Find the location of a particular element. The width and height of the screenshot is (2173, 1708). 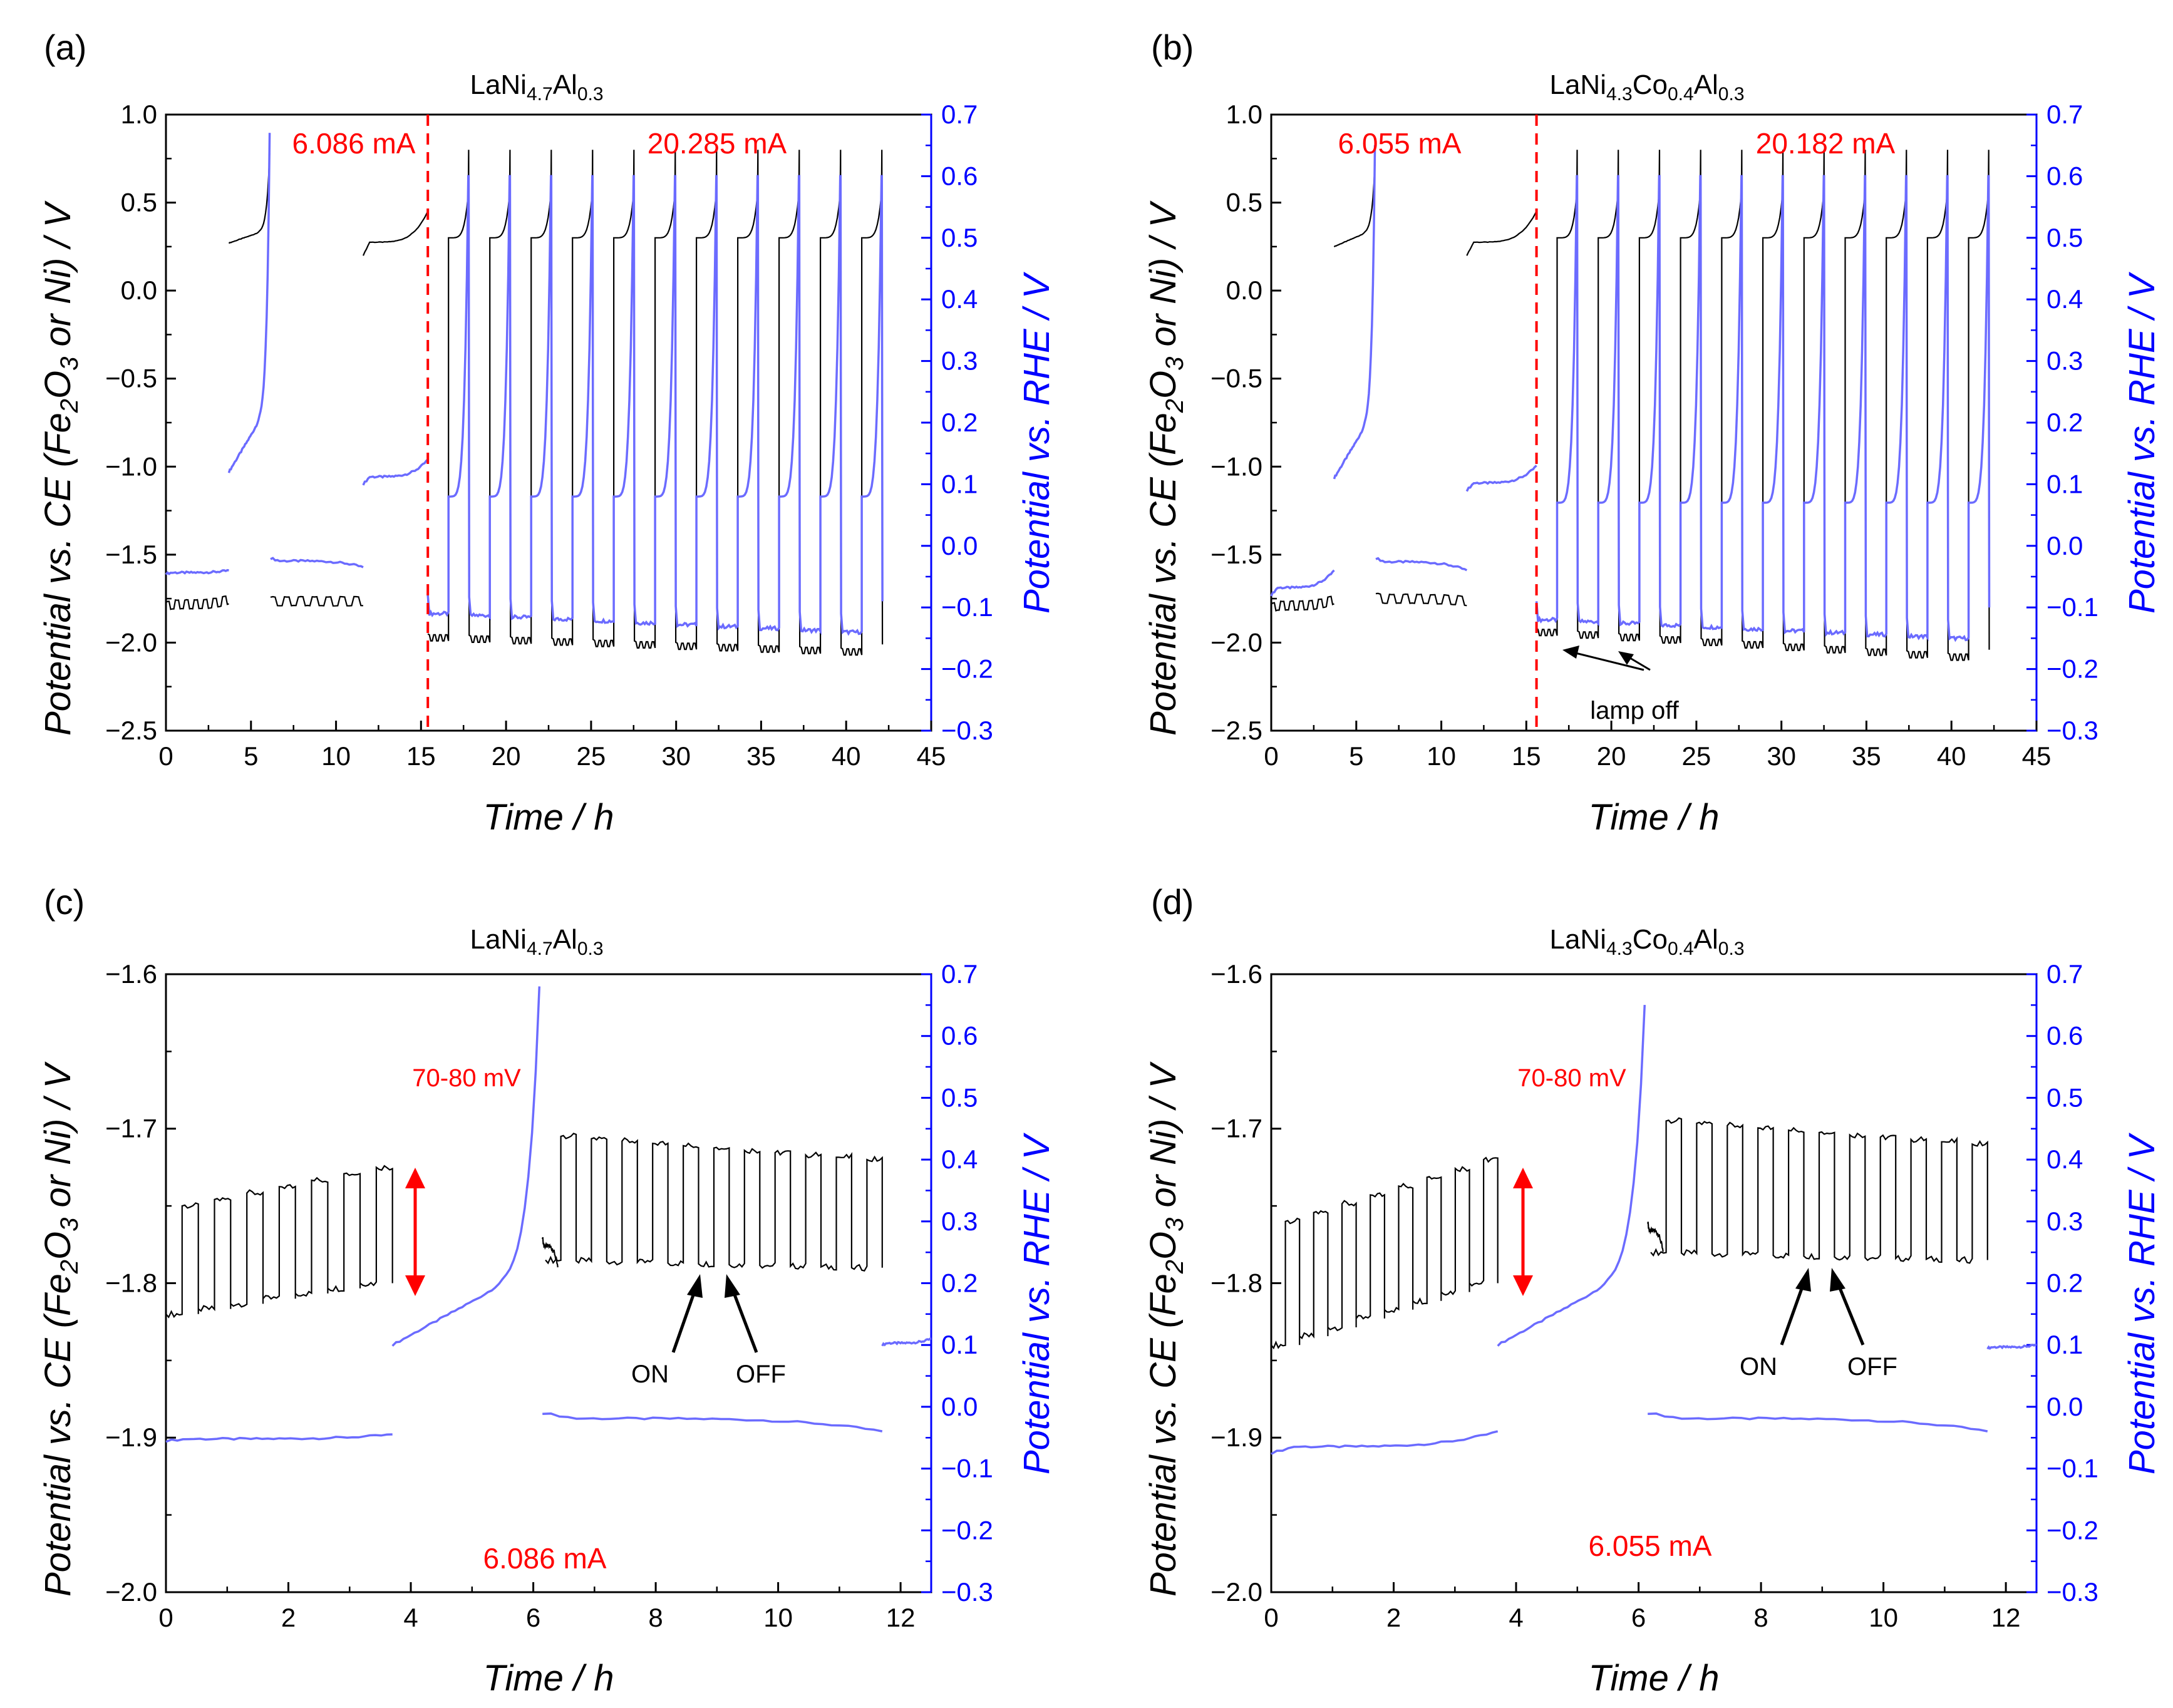

delta-label: 70-80 mV is located at coordinates (1571, 1078).